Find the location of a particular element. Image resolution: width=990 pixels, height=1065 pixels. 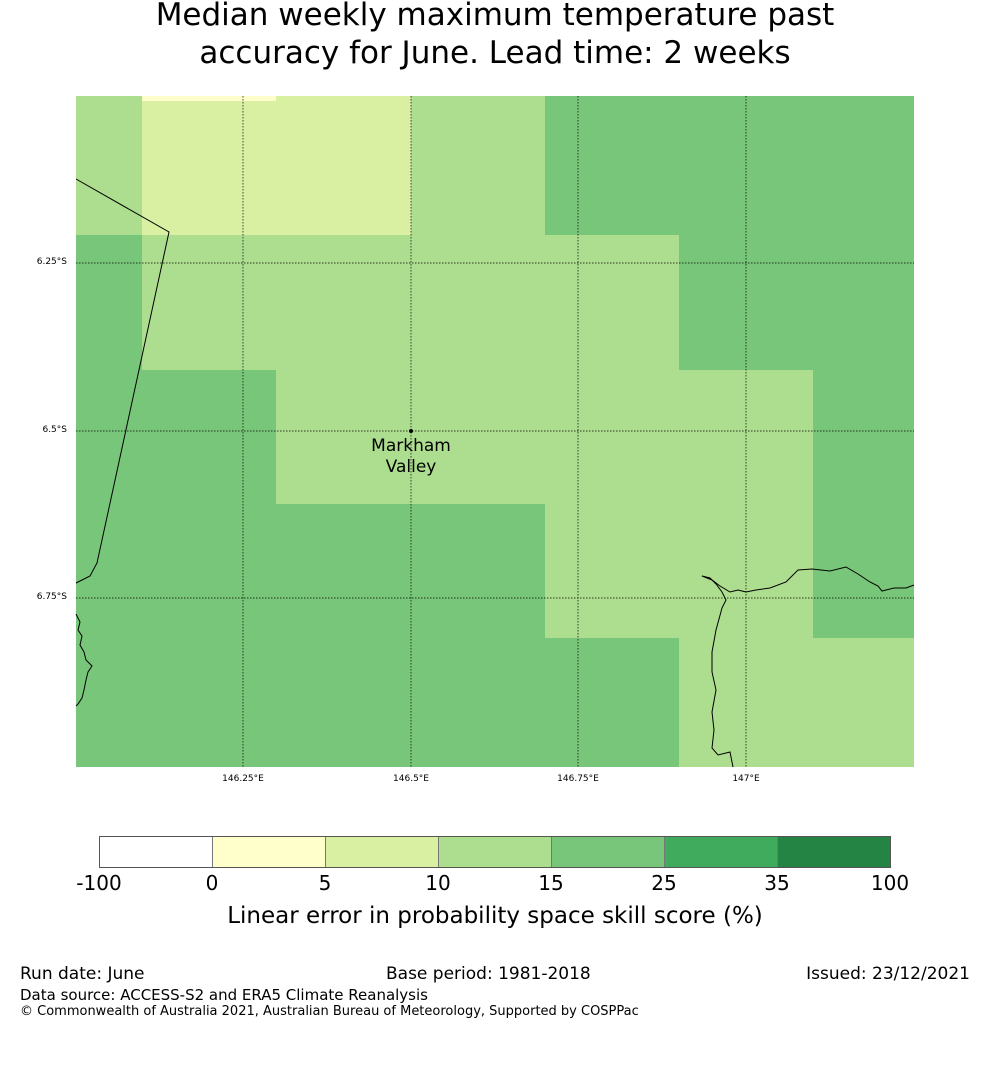

place-label-line-1: Markham is located at coordinates (411, 446).